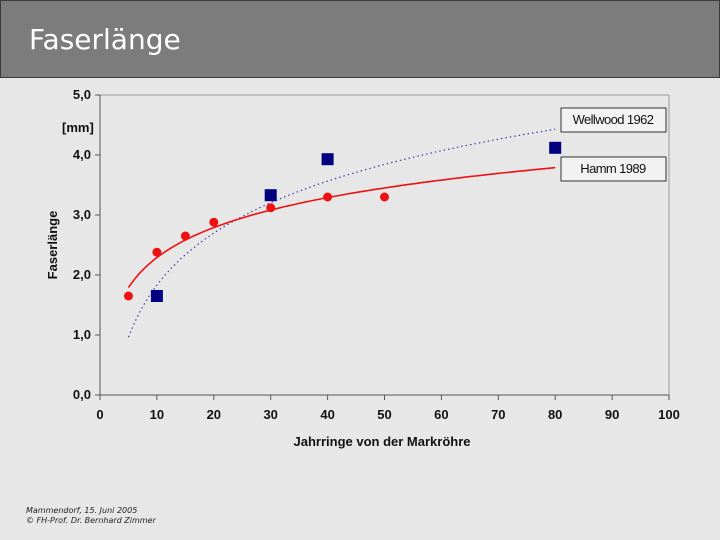 The image size is (720, 540). I want to click on x-tick-label: 100, so click(669, 414).